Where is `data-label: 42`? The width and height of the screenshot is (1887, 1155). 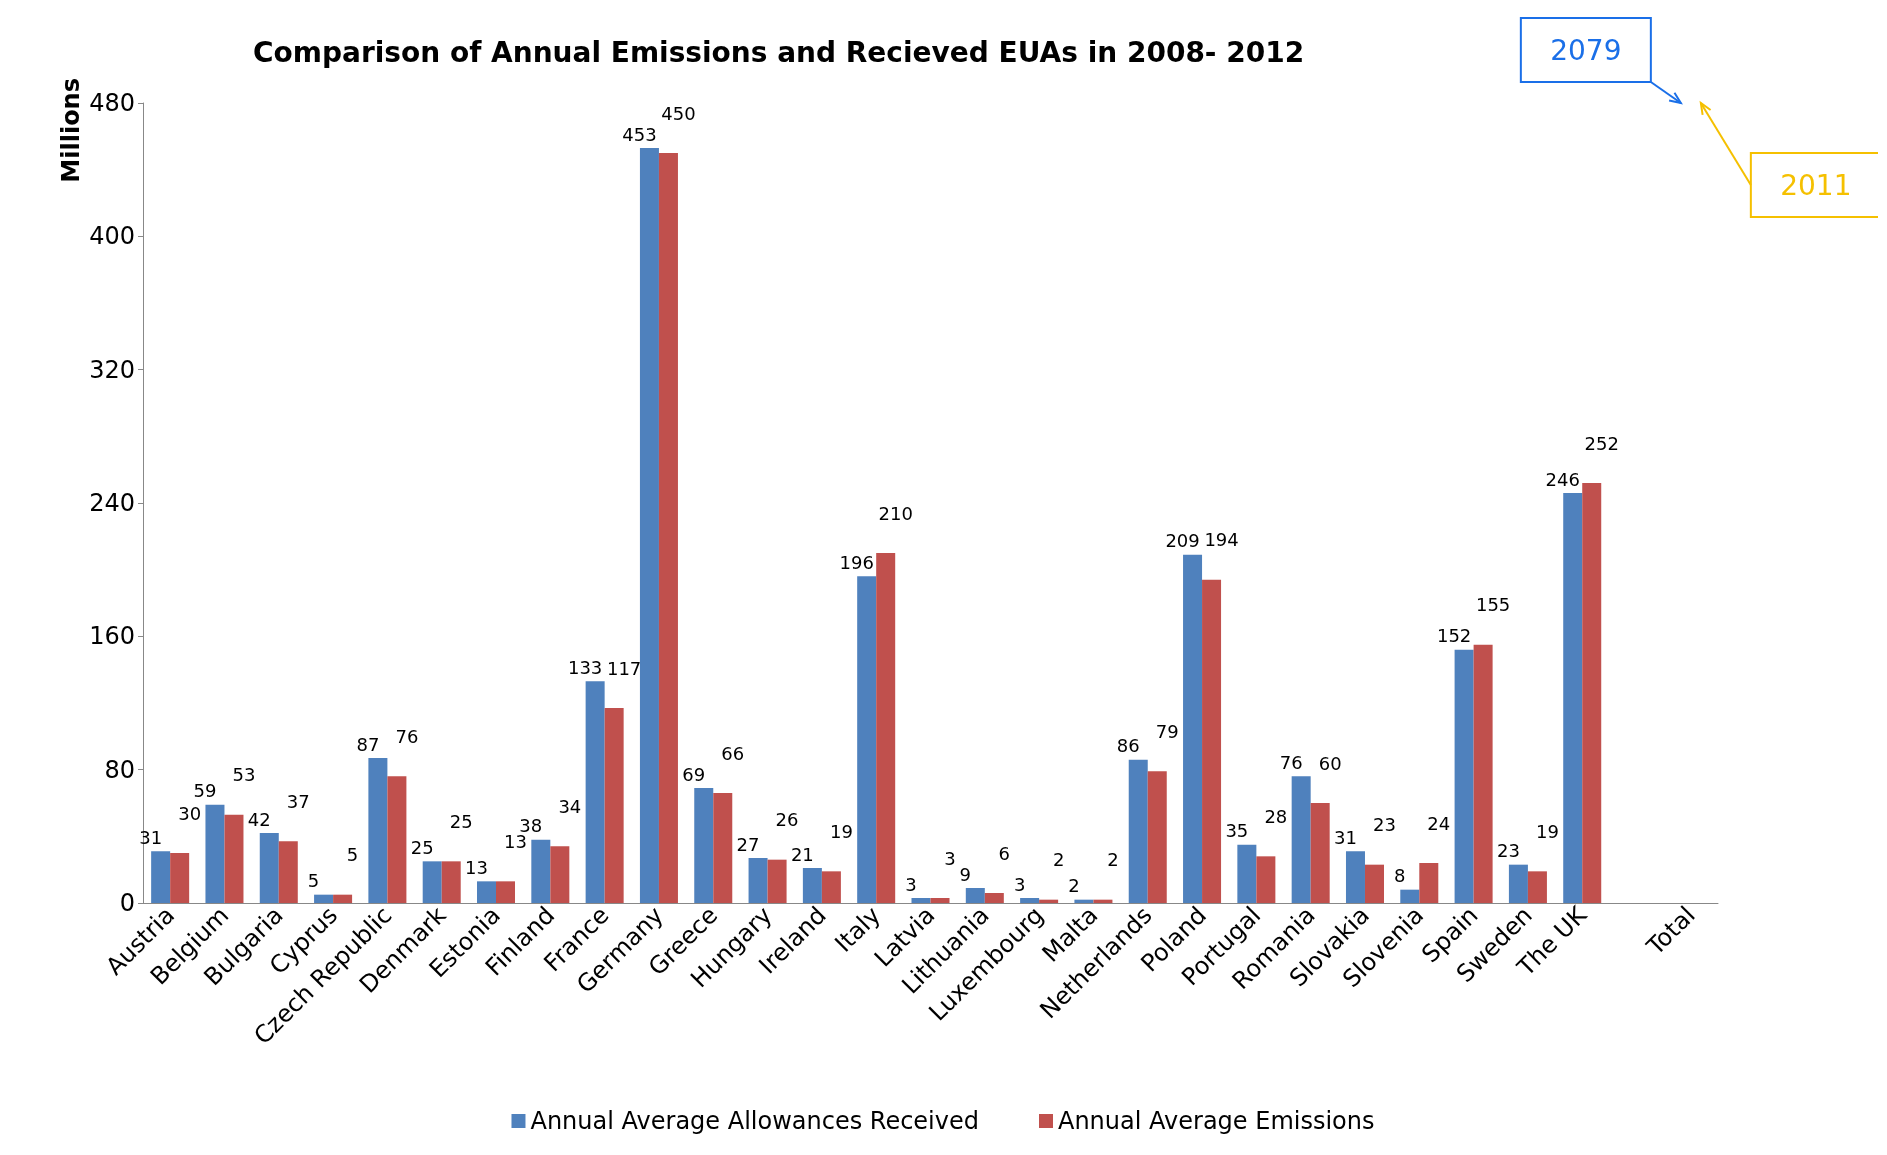 data-label: 42 is located at coordinates (259, 819).